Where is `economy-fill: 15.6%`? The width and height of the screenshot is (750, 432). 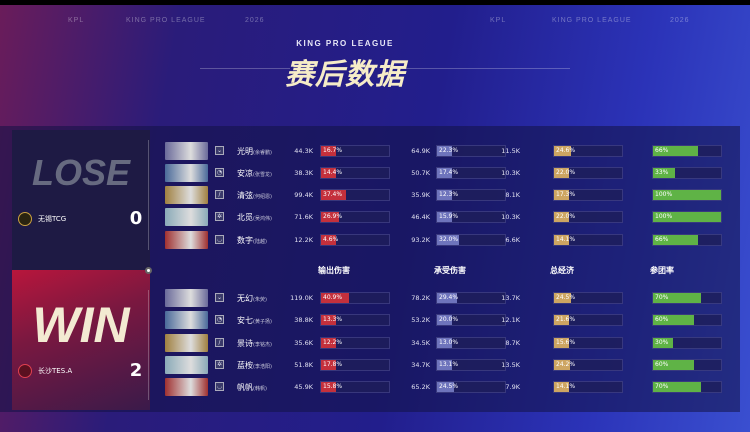 economy-fill: 15.6% is located at coordinates (564, 343).